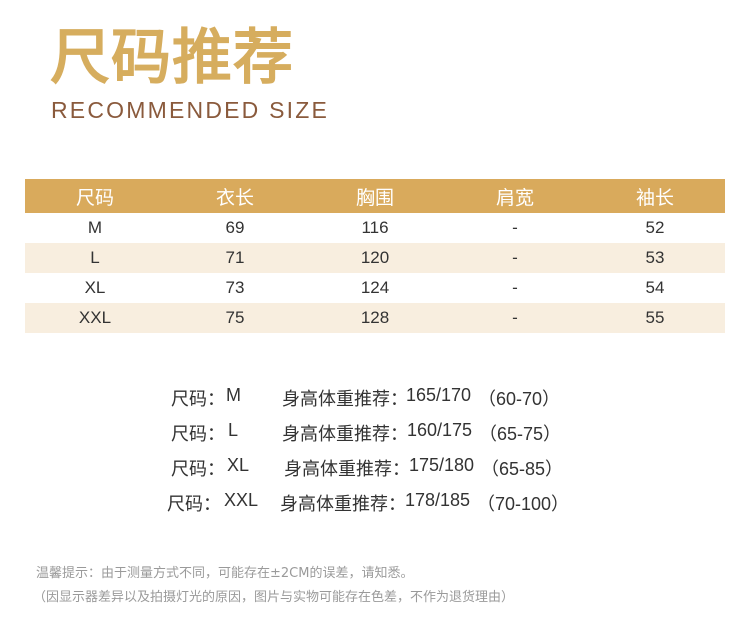  Describe the element at coordinates (238, 465) in the screenshot. I see `size-value: XL` at that location.